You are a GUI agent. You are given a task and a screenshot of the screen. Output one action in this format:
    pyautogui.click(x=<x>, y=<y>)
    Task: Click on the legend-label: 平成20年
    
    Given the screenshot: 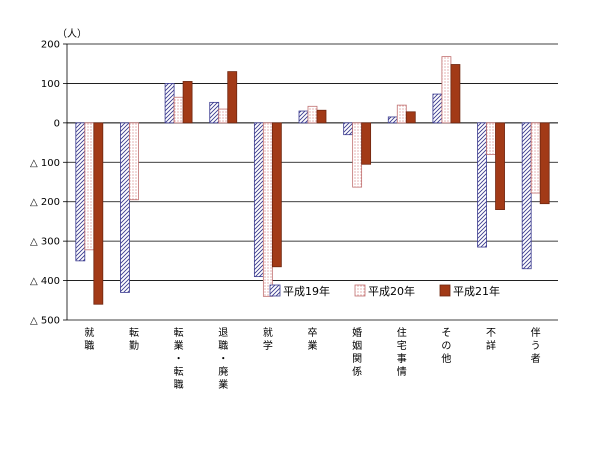 What is the action you would take?
    pyautogui.click(x=391, y=291)
    